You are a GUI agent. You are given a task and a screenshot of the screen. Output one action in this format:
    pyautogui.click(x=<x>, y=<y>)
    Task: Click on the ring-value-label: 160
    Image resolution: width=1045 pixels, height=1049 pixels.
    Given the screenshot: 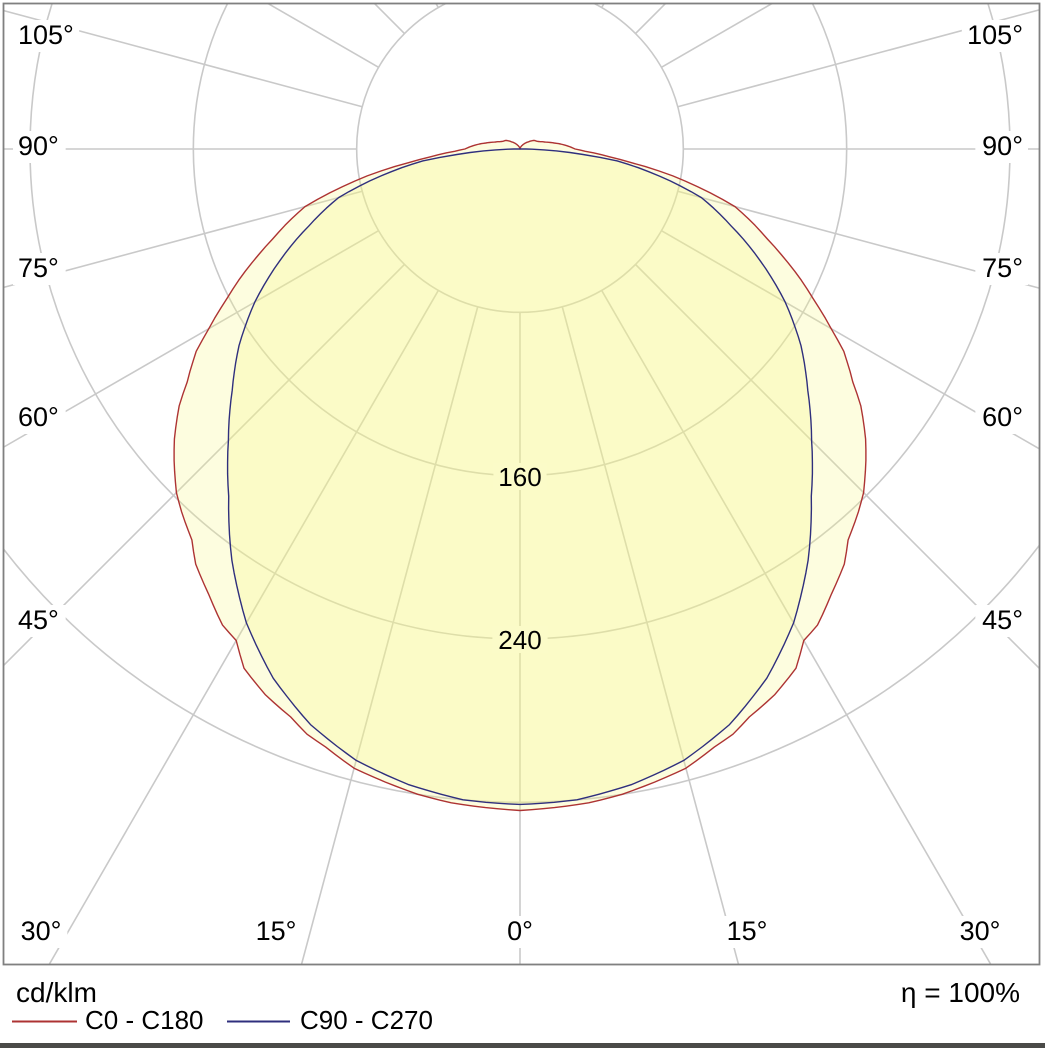 What is the action you would take?
    pyautogui.click(x=519, y=477)
    